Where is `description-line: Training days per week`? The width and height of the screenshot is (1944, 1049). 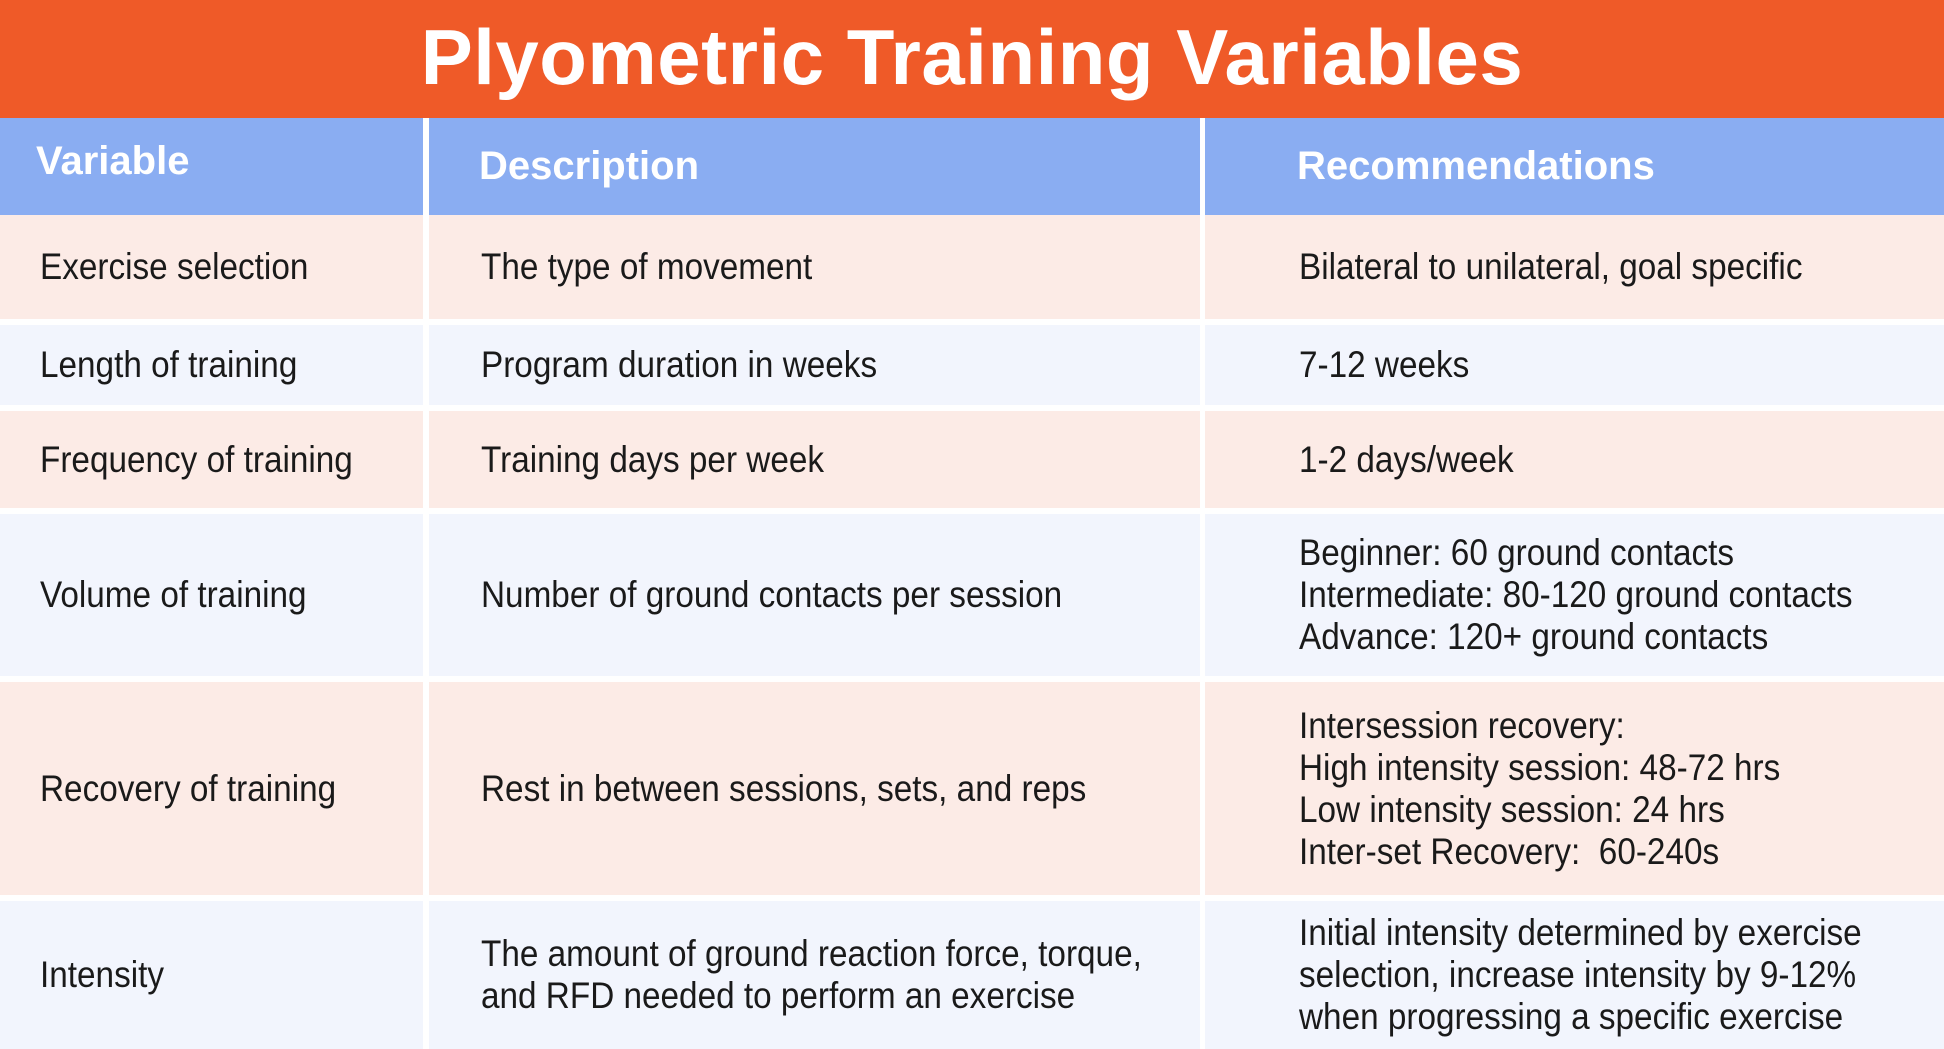 description-line: Training days per week is located at coordinates (653, 459).